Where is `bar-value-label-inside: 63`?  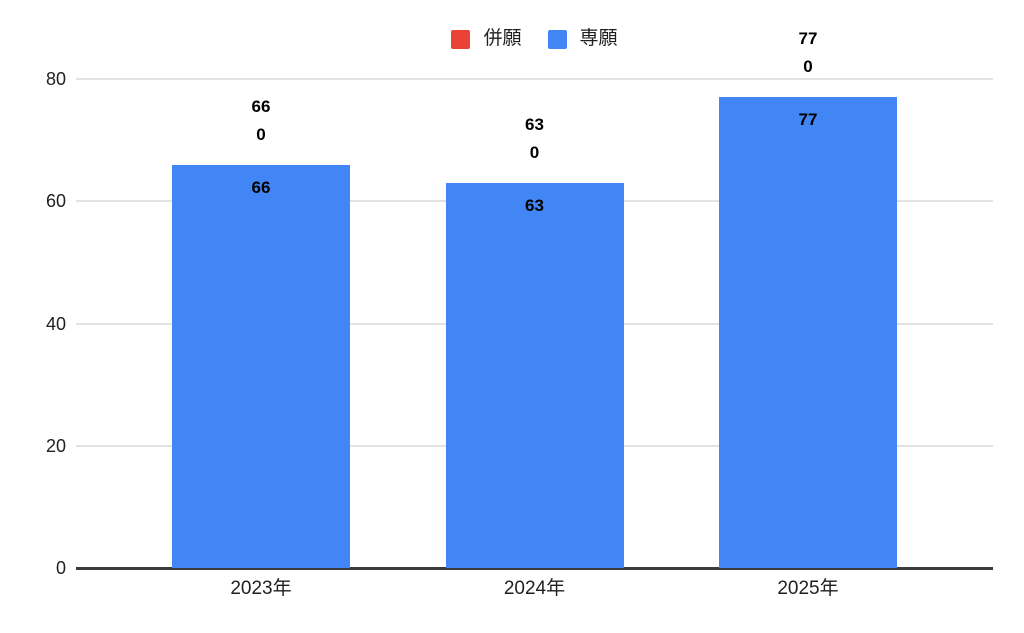 bar-value-label-inside: 63 is located at coordinates (534, 205).